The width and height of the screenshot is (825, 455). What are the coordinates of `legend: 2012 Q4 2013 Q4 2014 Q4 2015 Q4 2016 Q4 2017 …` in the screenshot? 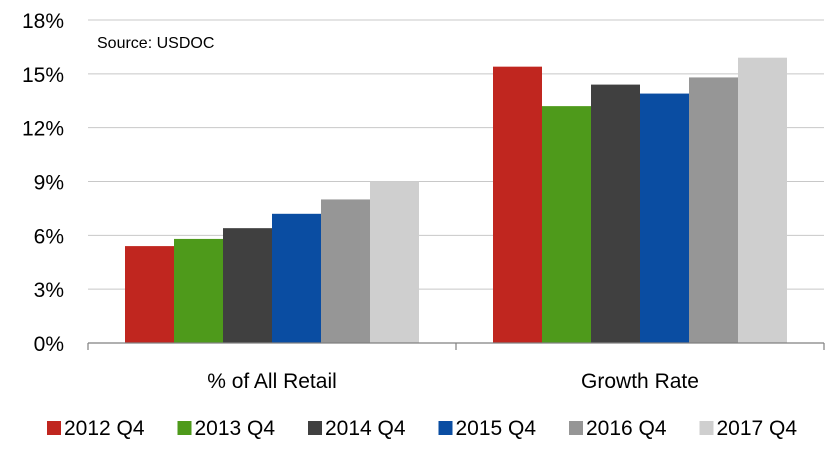 It's located at (422, 428).